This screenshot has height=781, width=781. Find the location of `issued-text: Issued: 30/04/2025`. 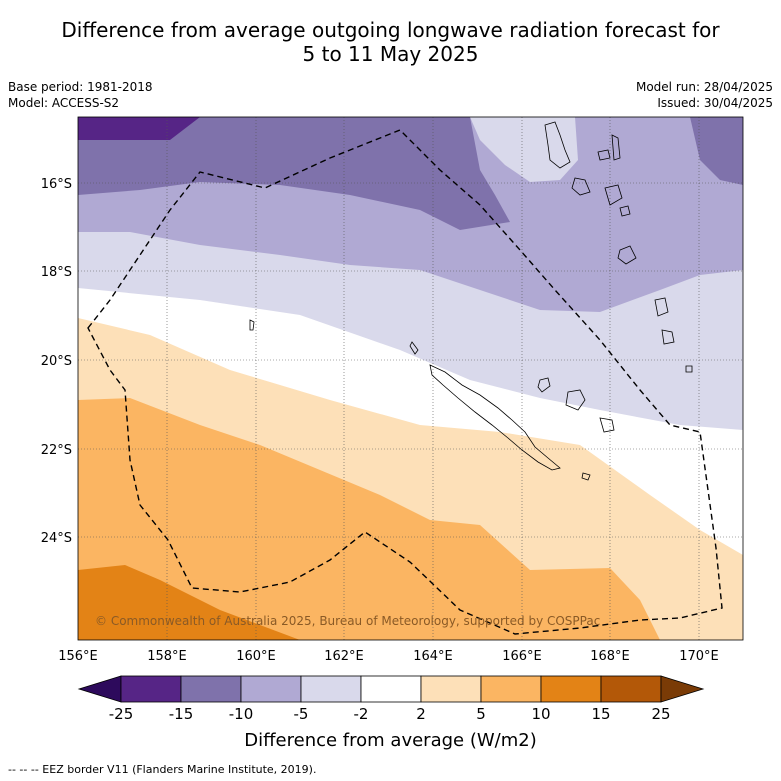

issued-text: Issued: 30/04/2025 is located at coordinates (715, 103).